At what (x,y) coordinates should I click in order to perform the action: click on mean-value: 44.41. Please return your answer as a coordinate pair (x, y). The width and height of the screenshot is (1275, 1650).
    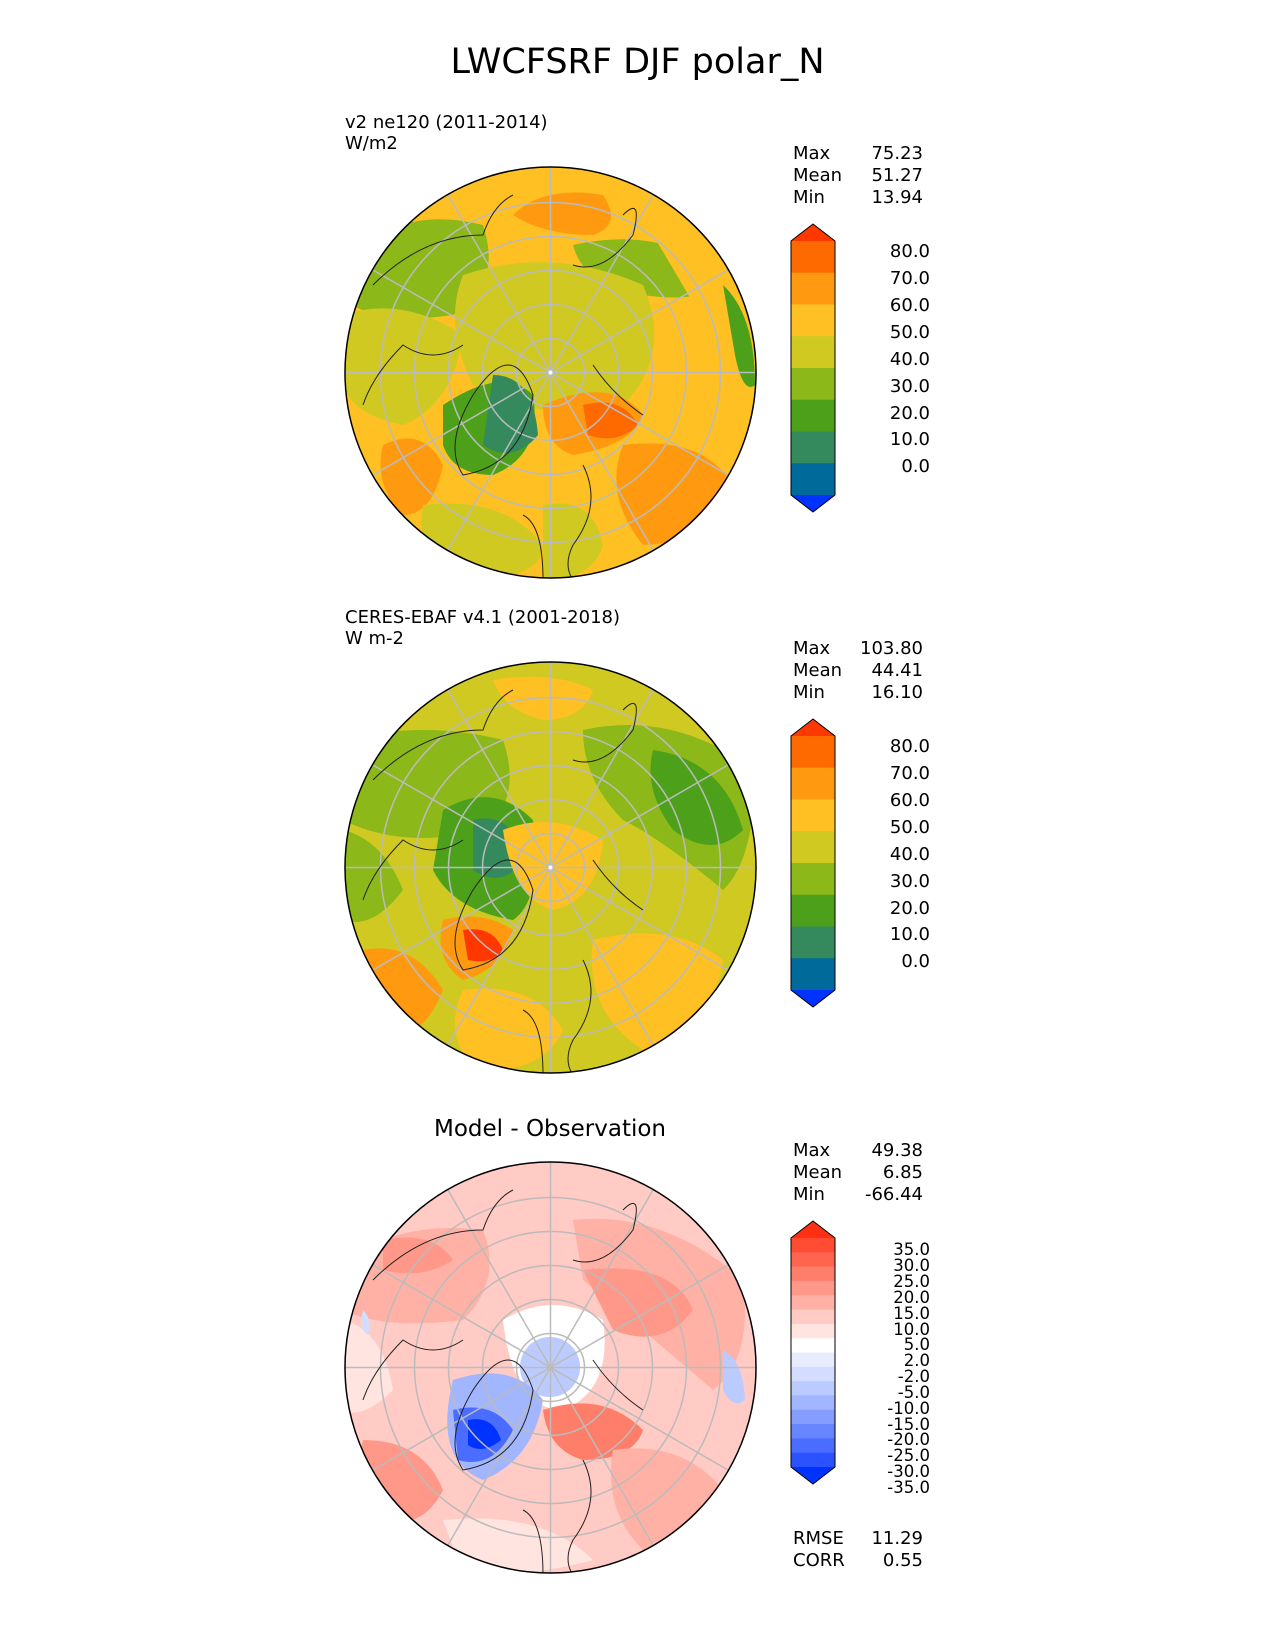
    Looking at the image, I should click on (897, 670).